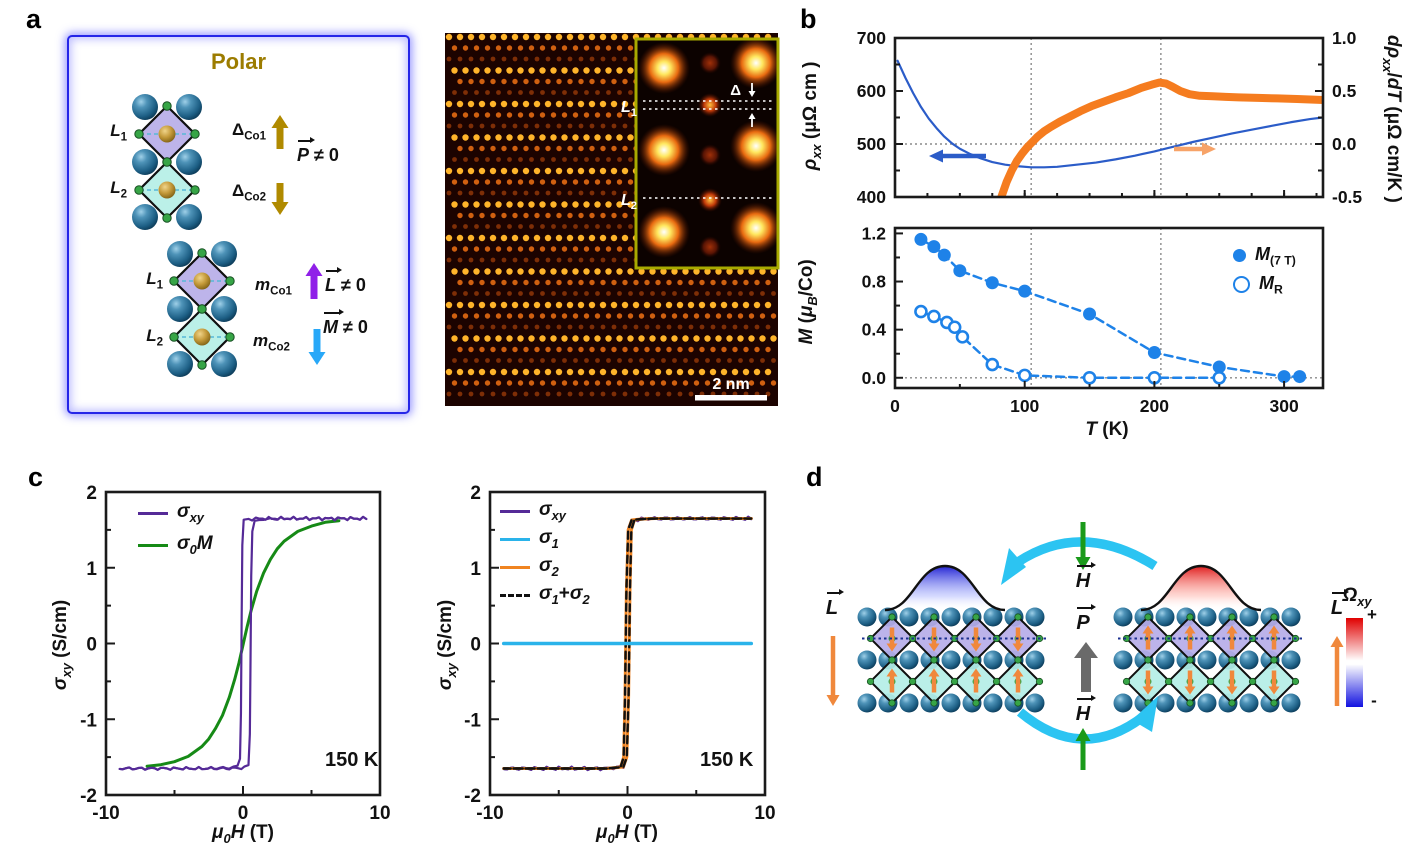 The width and height of the screenshot is (1412, 849). What do you see at coordinates (1344, 38) in the screenshot?
I see `svg-text: 1.0` at bounding box center [1344, 38].